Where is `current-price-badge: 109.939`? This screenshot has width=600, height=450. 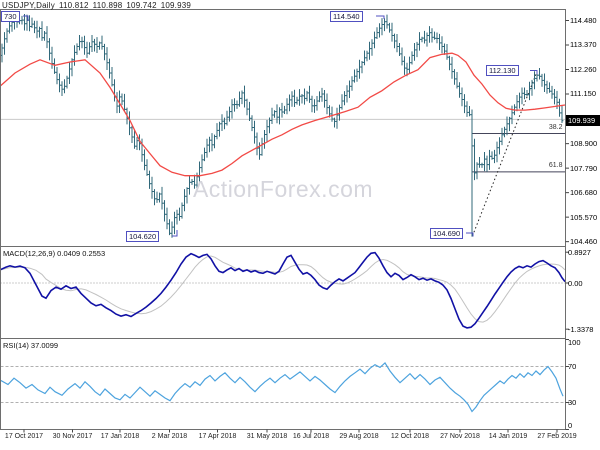 current-price-badge: 109.939 is located at coordinates (583, 121).